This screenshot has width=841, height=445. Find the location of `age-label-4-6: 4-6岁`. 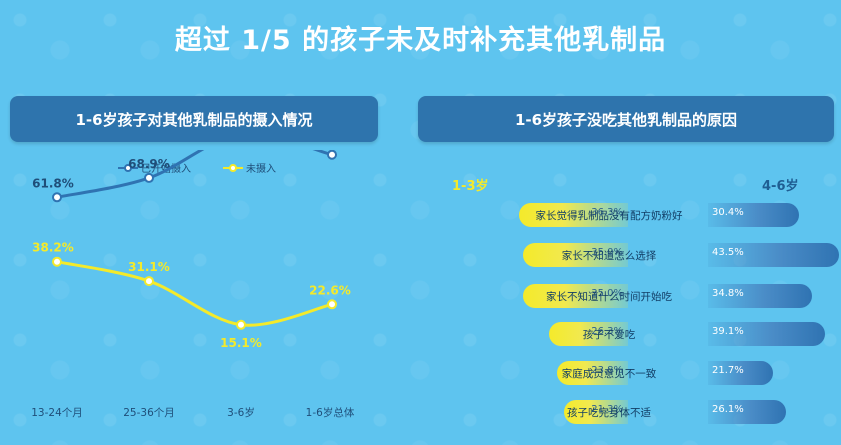

age-label-4-6: 4-6岁 is located at coordinates (780, 186).